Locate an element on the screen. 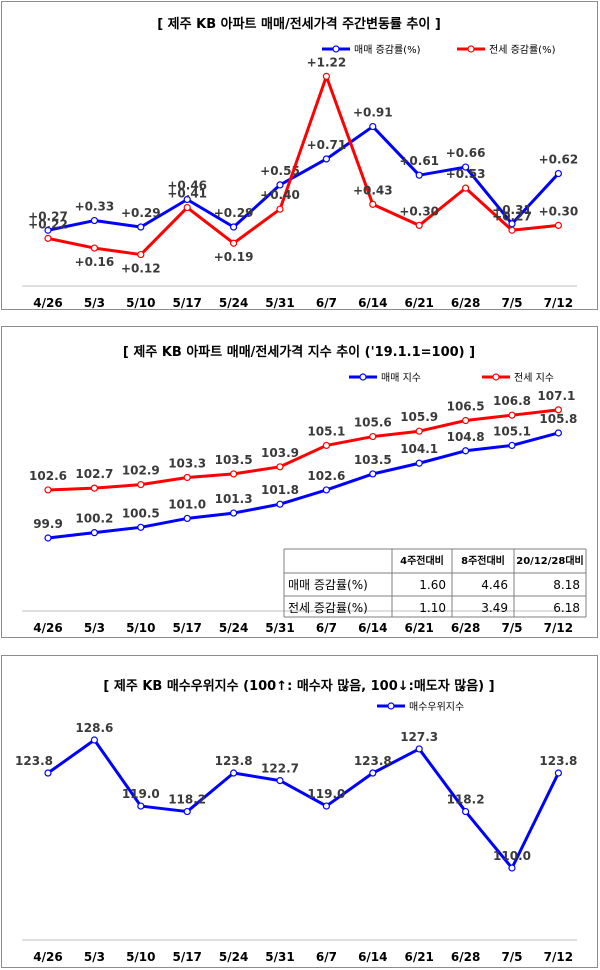 The width and height of the screenshot is (600, 970). data-label: 102.6 is located at coordinates (326, 476).